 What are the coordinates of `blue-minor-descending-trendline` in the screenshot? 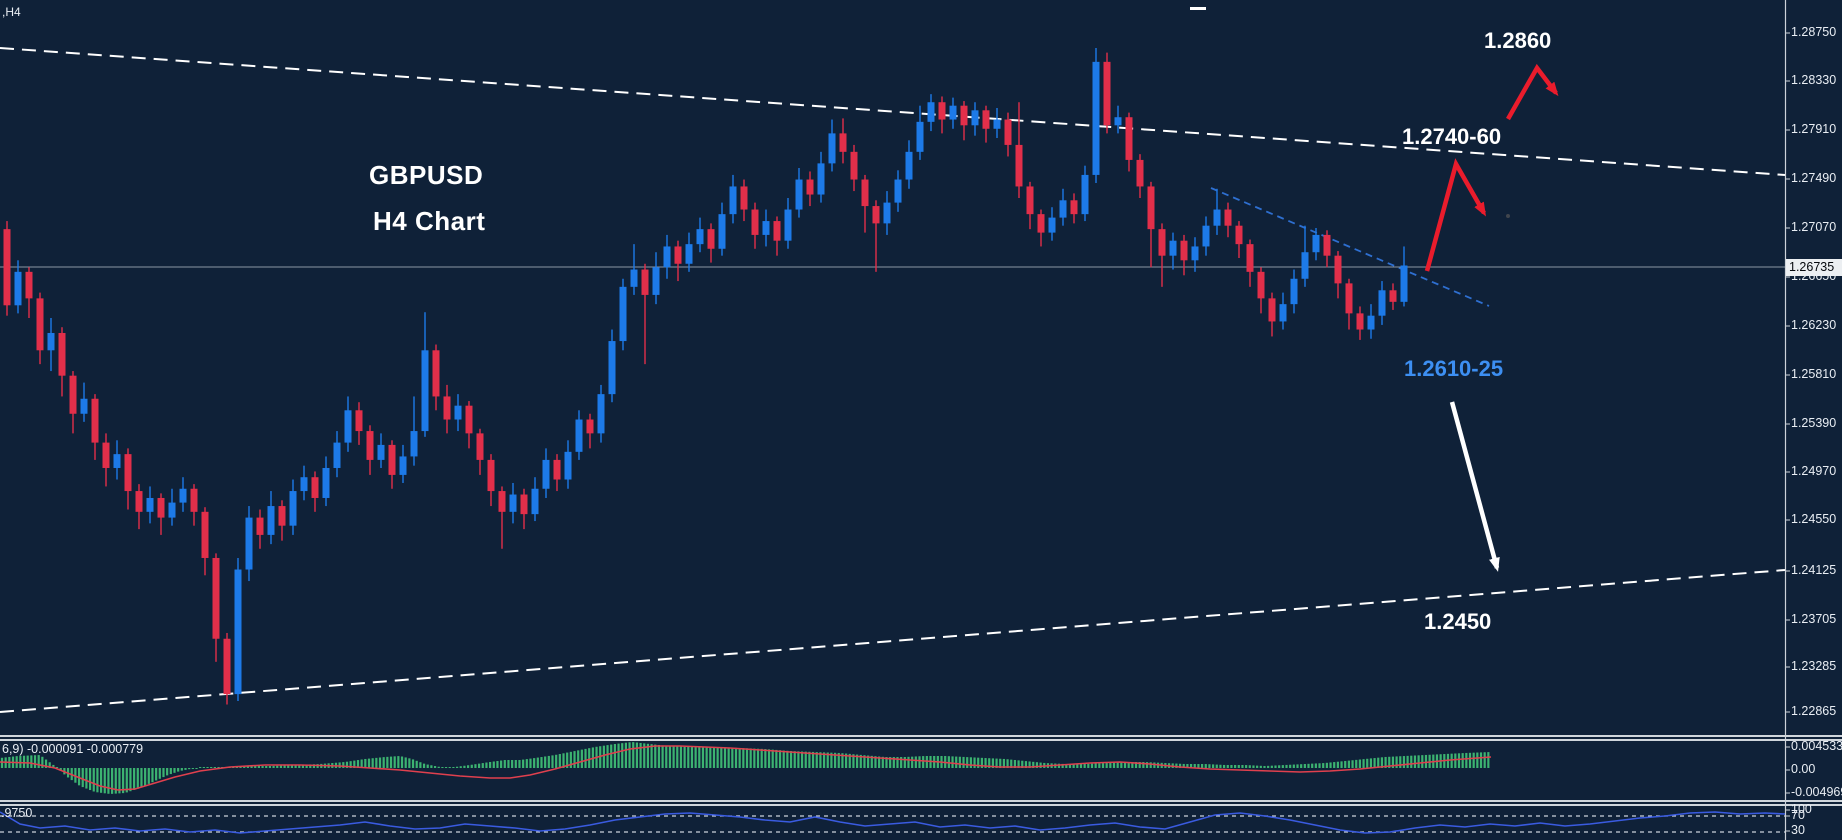 It's located at (1350, 247).